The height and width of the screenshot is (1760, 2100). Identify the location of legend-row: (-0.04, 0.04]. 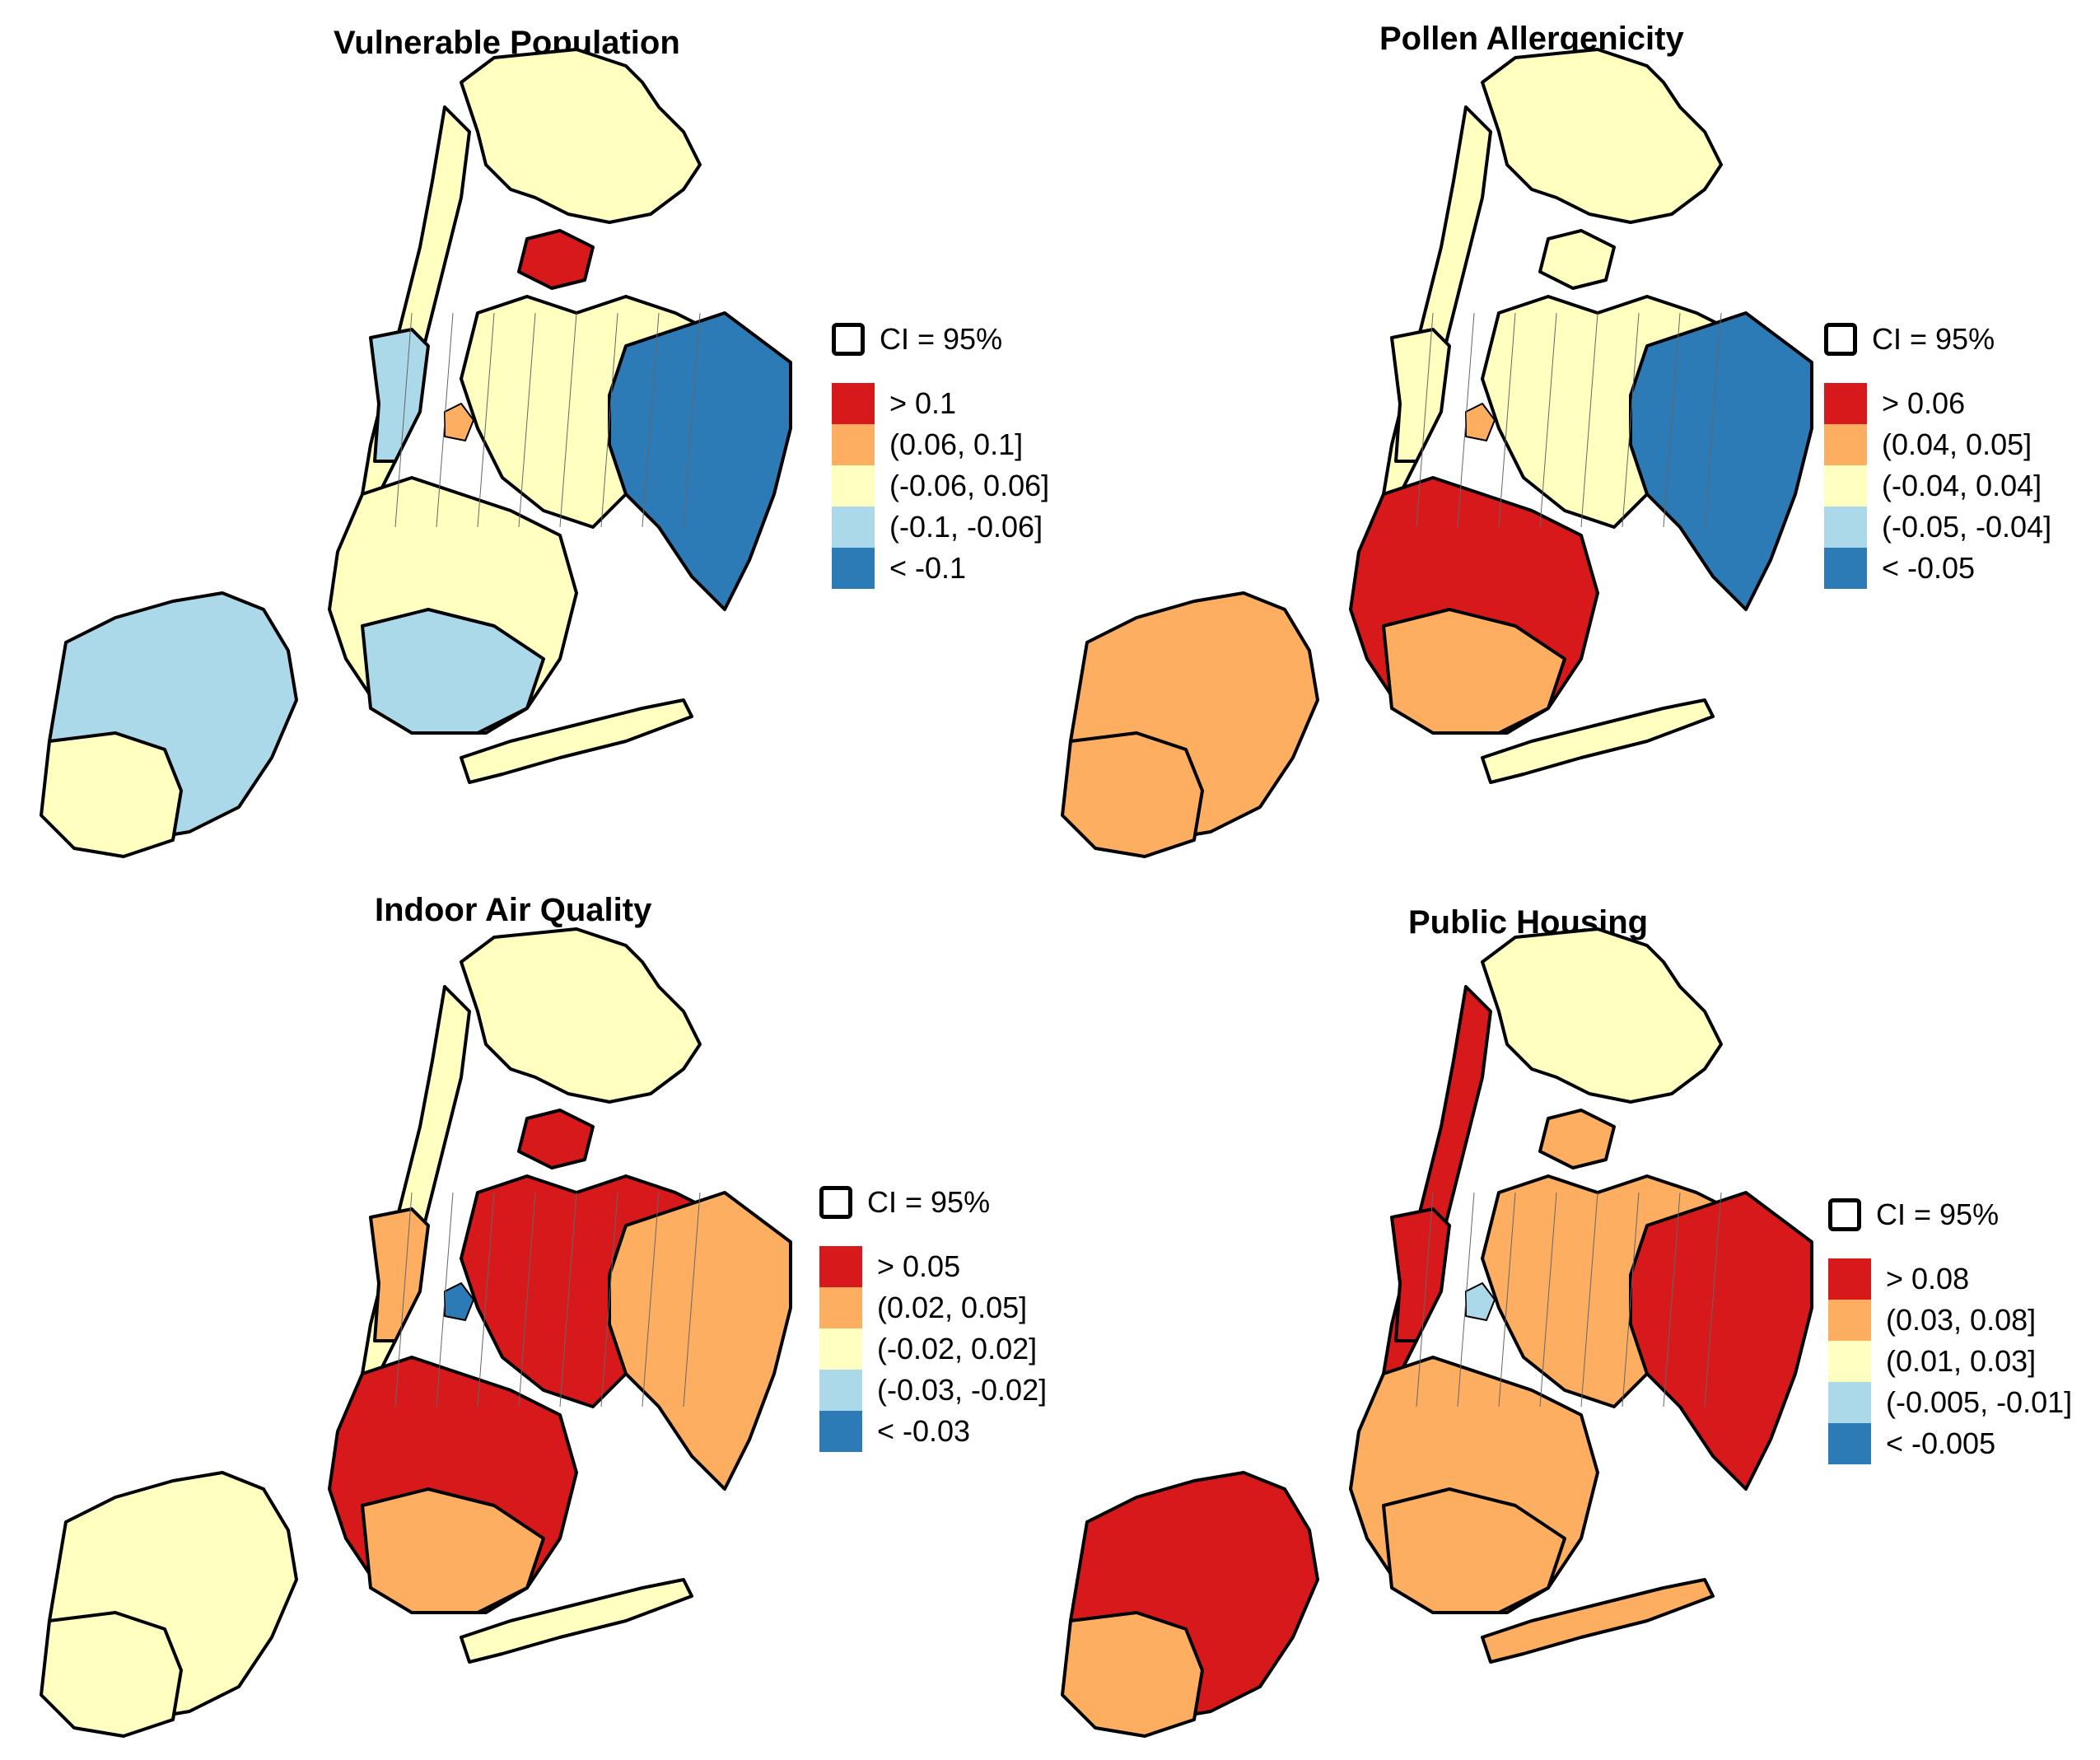
(1933, 486).